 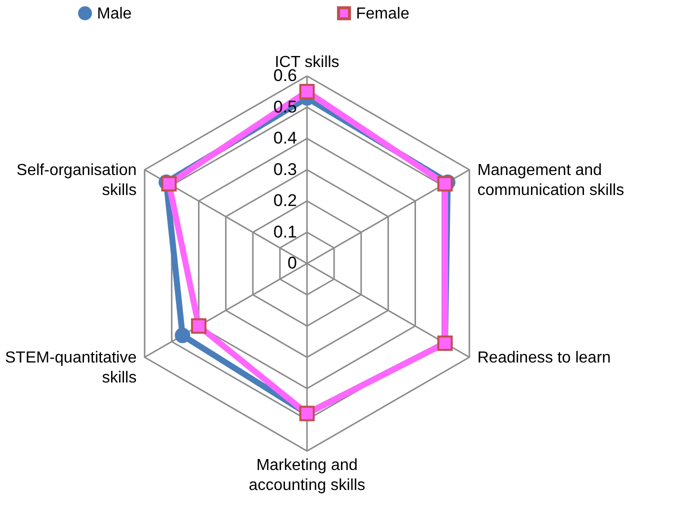 I want to click on y-tick-label: 0.2, so click(x=285, y=200).